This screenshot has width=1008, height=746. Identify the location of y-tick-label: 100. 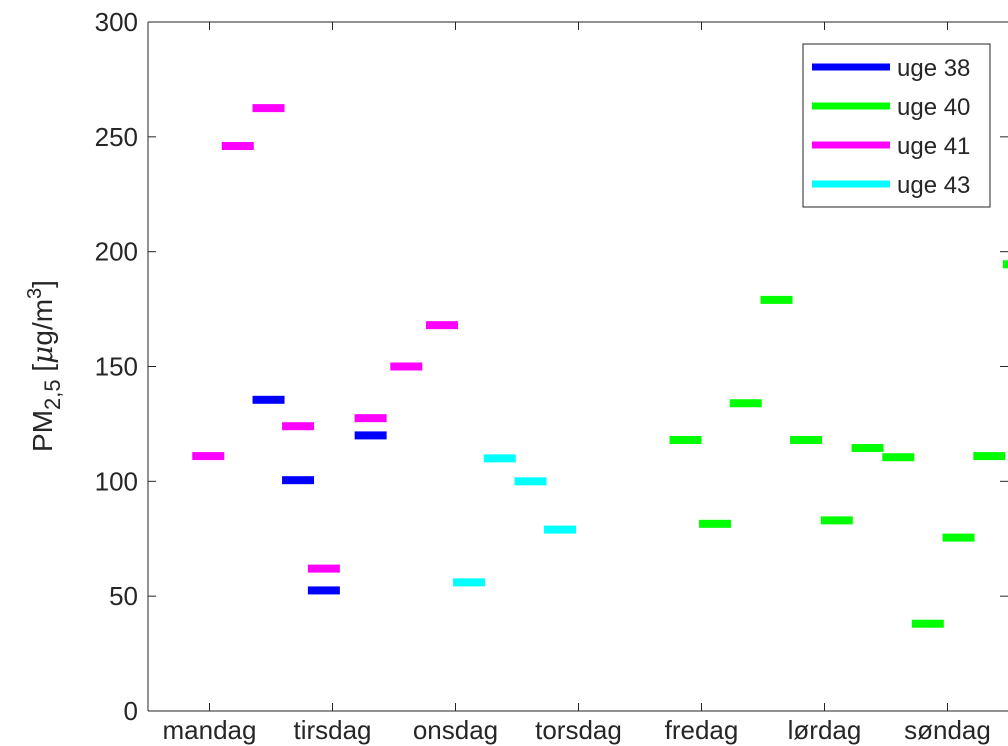
(116, 481).